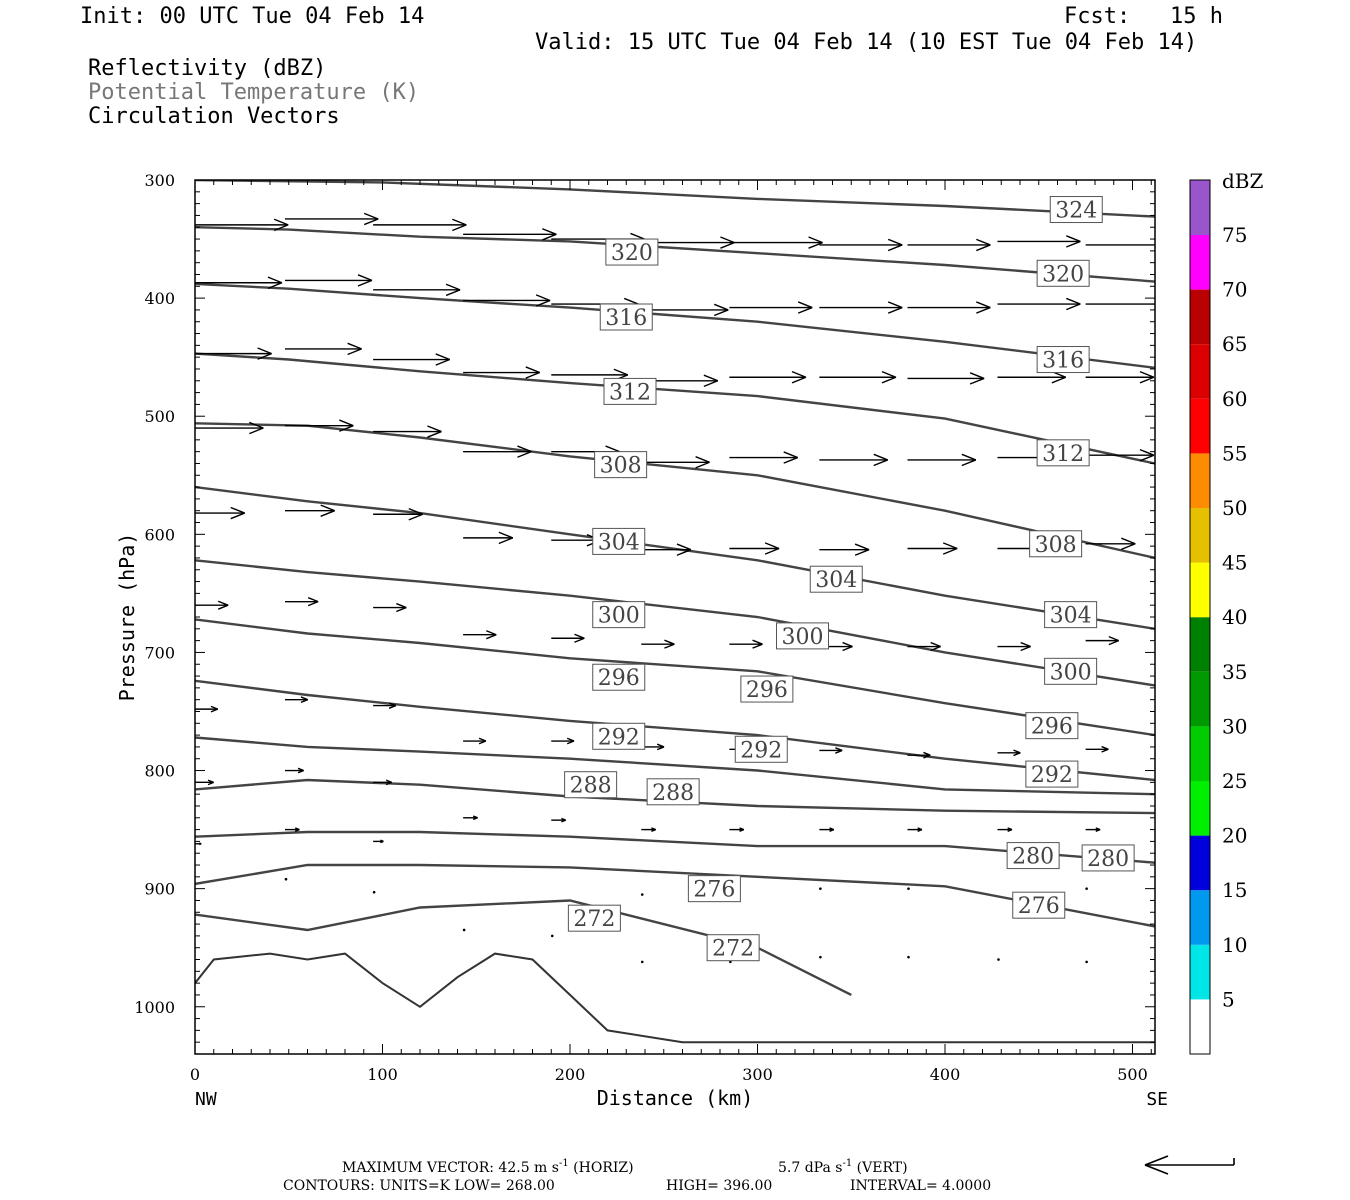  What do you see at coordinates (252, 16) in the screenshot?
I see `init-time: Init: 00 UTC Tue 04 Feb 14` at bounding box center [252, 16].